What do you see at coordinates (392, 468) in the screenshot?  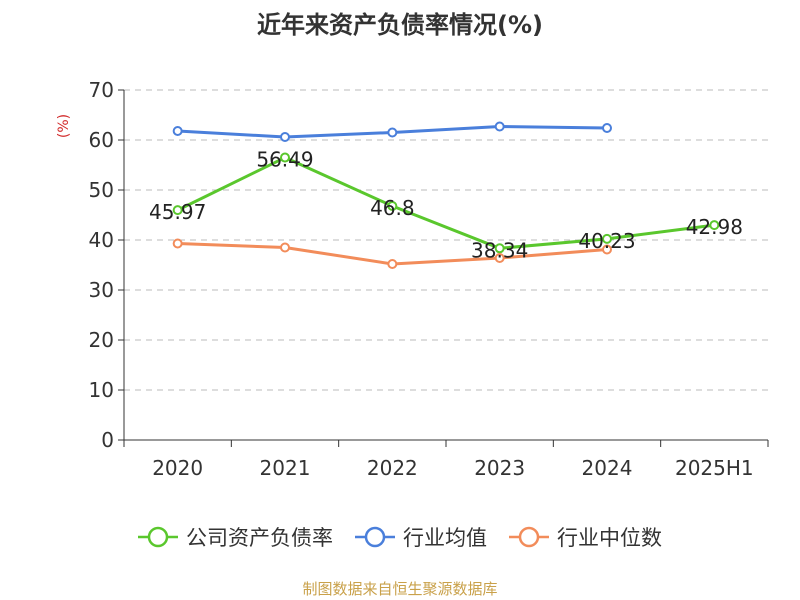 I see `x-tick-label: 2022` at bounding box center [392, 468].